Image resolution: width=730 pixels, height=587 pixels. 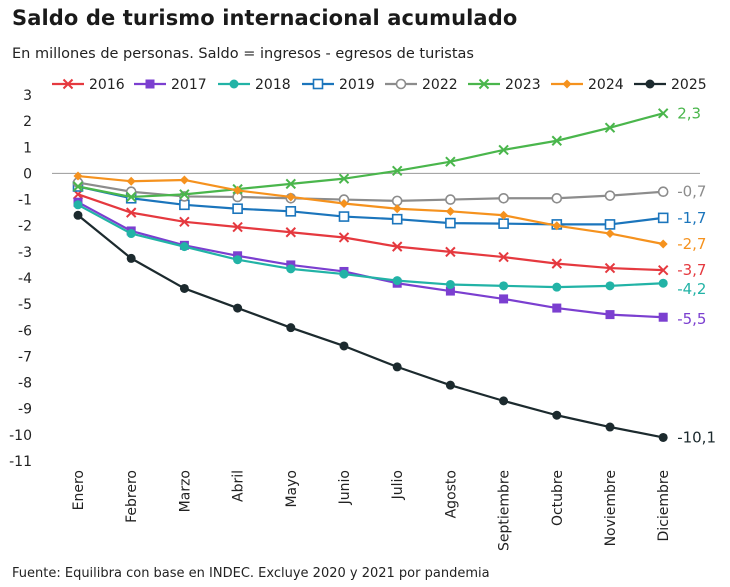 What do you see at coordinates (691, 244) in the screenshot?
I see `end-label-2024: -2,7` at bounding box center [691, 244].